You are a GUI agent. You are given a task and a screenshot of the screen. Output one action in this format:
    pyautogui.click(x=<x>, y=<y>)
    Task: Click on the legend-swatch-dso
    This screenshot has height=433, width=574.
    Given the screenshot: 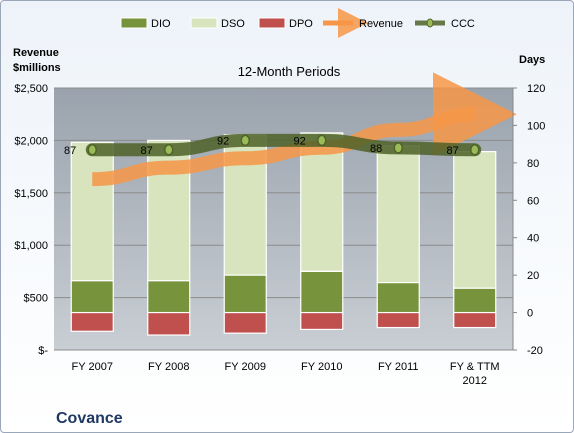 What is the action you would take?
    pyautogui.click(x=204, y=23)
    